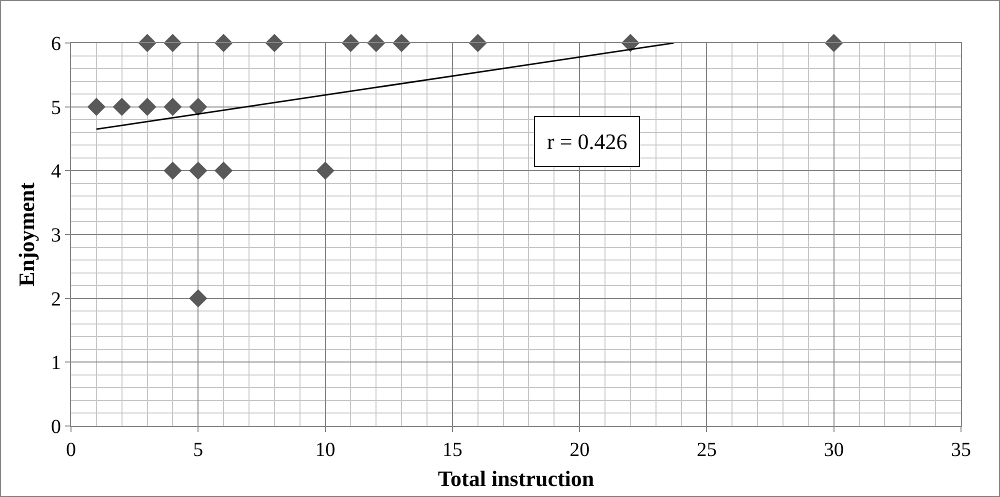 The image size is (1000, 497). I want to click on x-tick-label: 10, so click(325, 450).